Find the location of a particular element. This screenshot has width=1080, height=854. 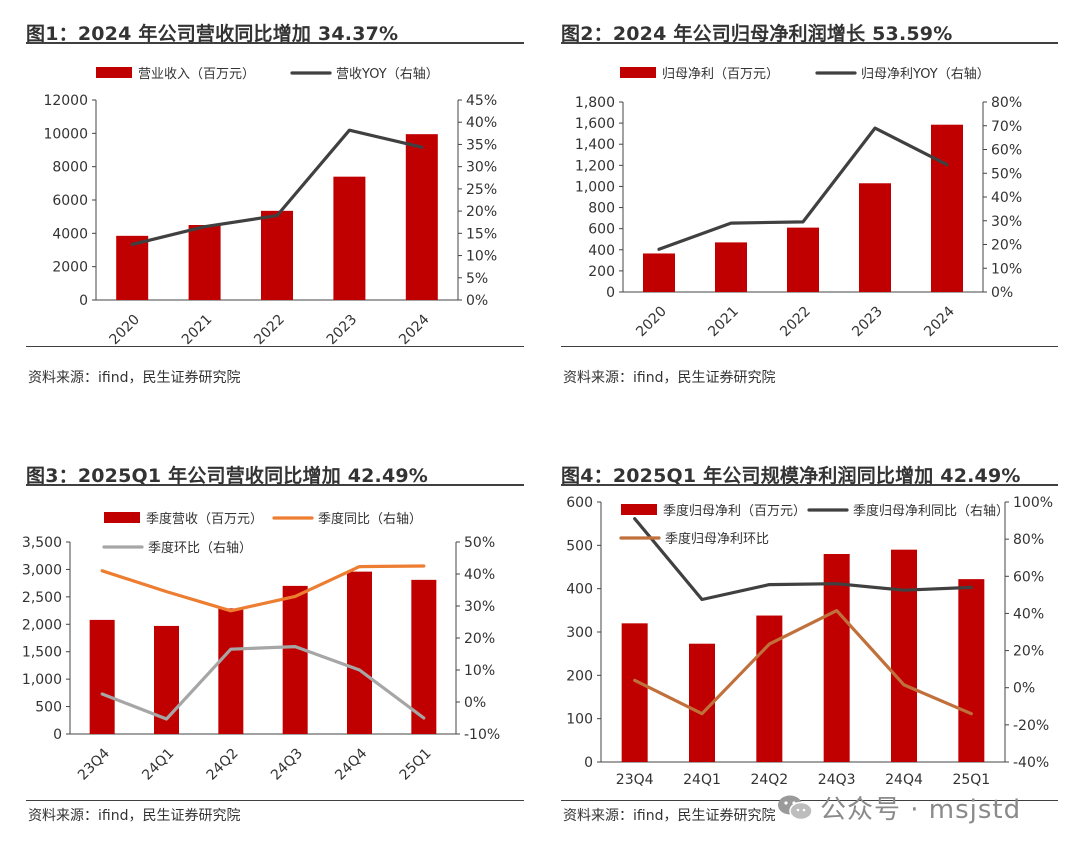

legend-label: 营业收入（百万元） is located at coordinates (196, 74).